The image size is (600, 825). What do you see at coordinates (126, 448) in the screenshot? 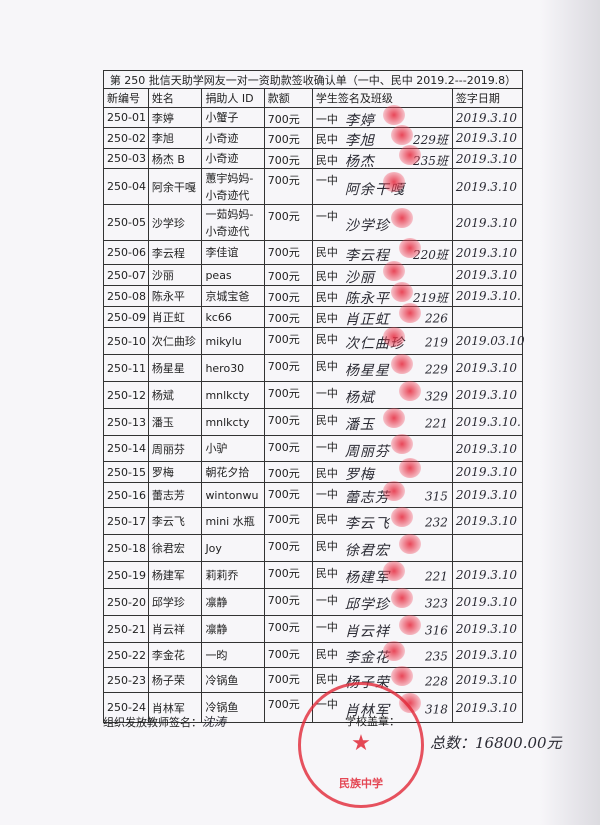
I see `row-id: 250-14` at bounding box center [126, 448].